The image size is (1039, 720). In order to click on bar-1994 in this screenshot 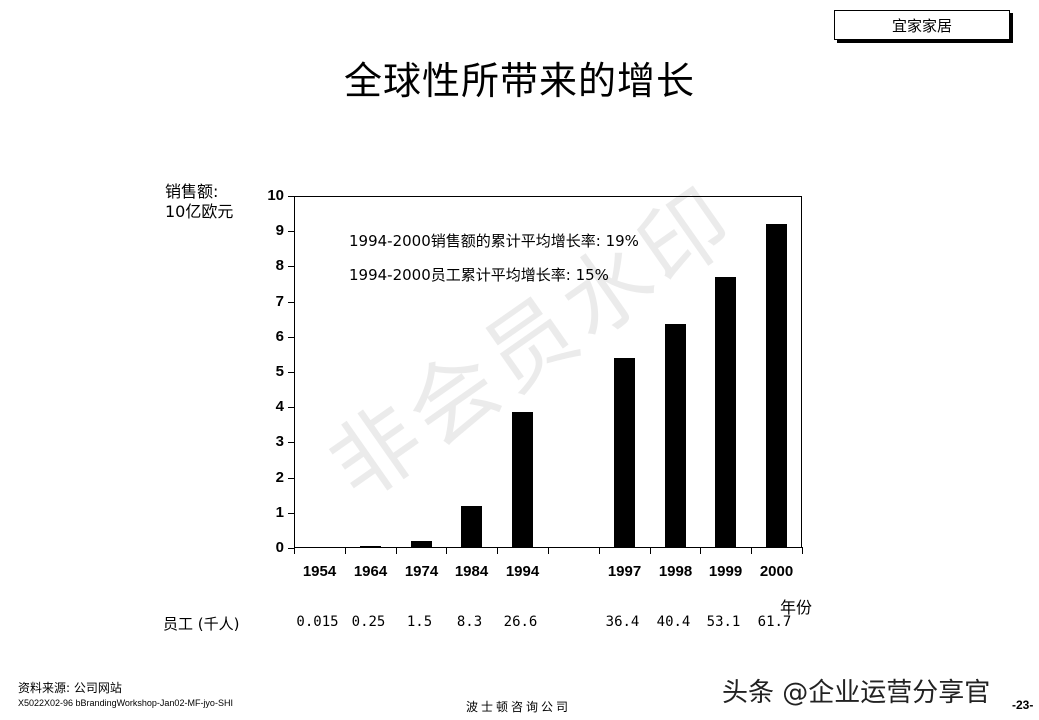, I will do `click(522, 480)`.